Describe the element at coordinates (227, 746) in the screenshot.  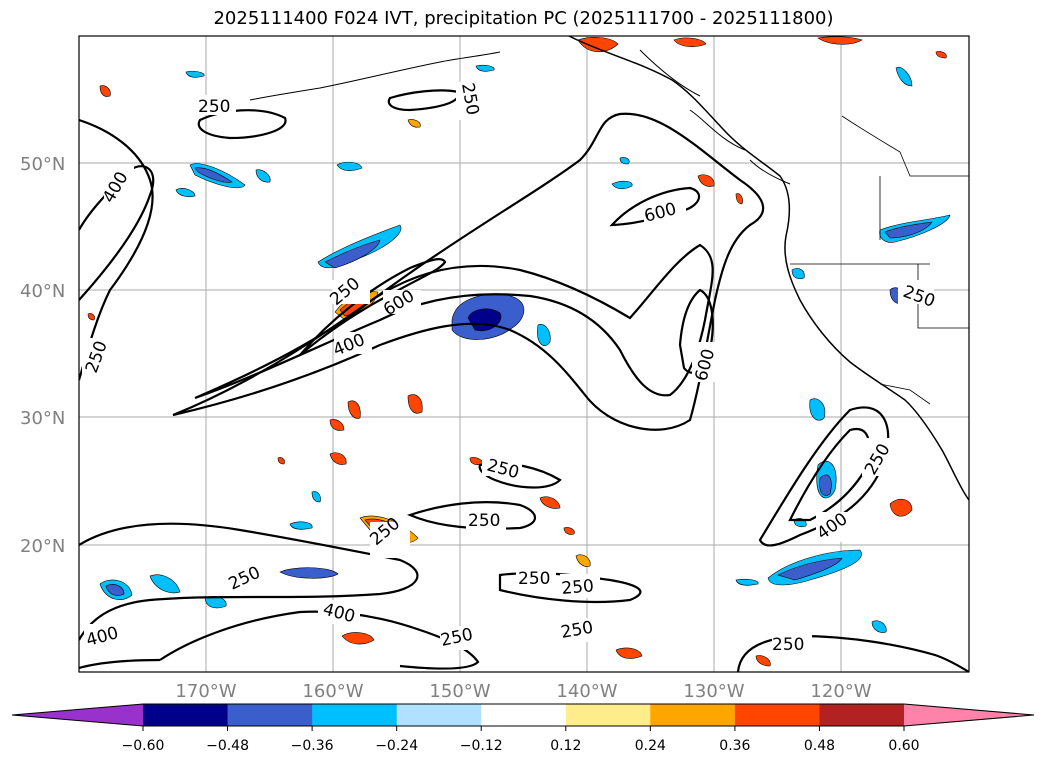
I see `colorbar-tick-label: −0.48` at that location.